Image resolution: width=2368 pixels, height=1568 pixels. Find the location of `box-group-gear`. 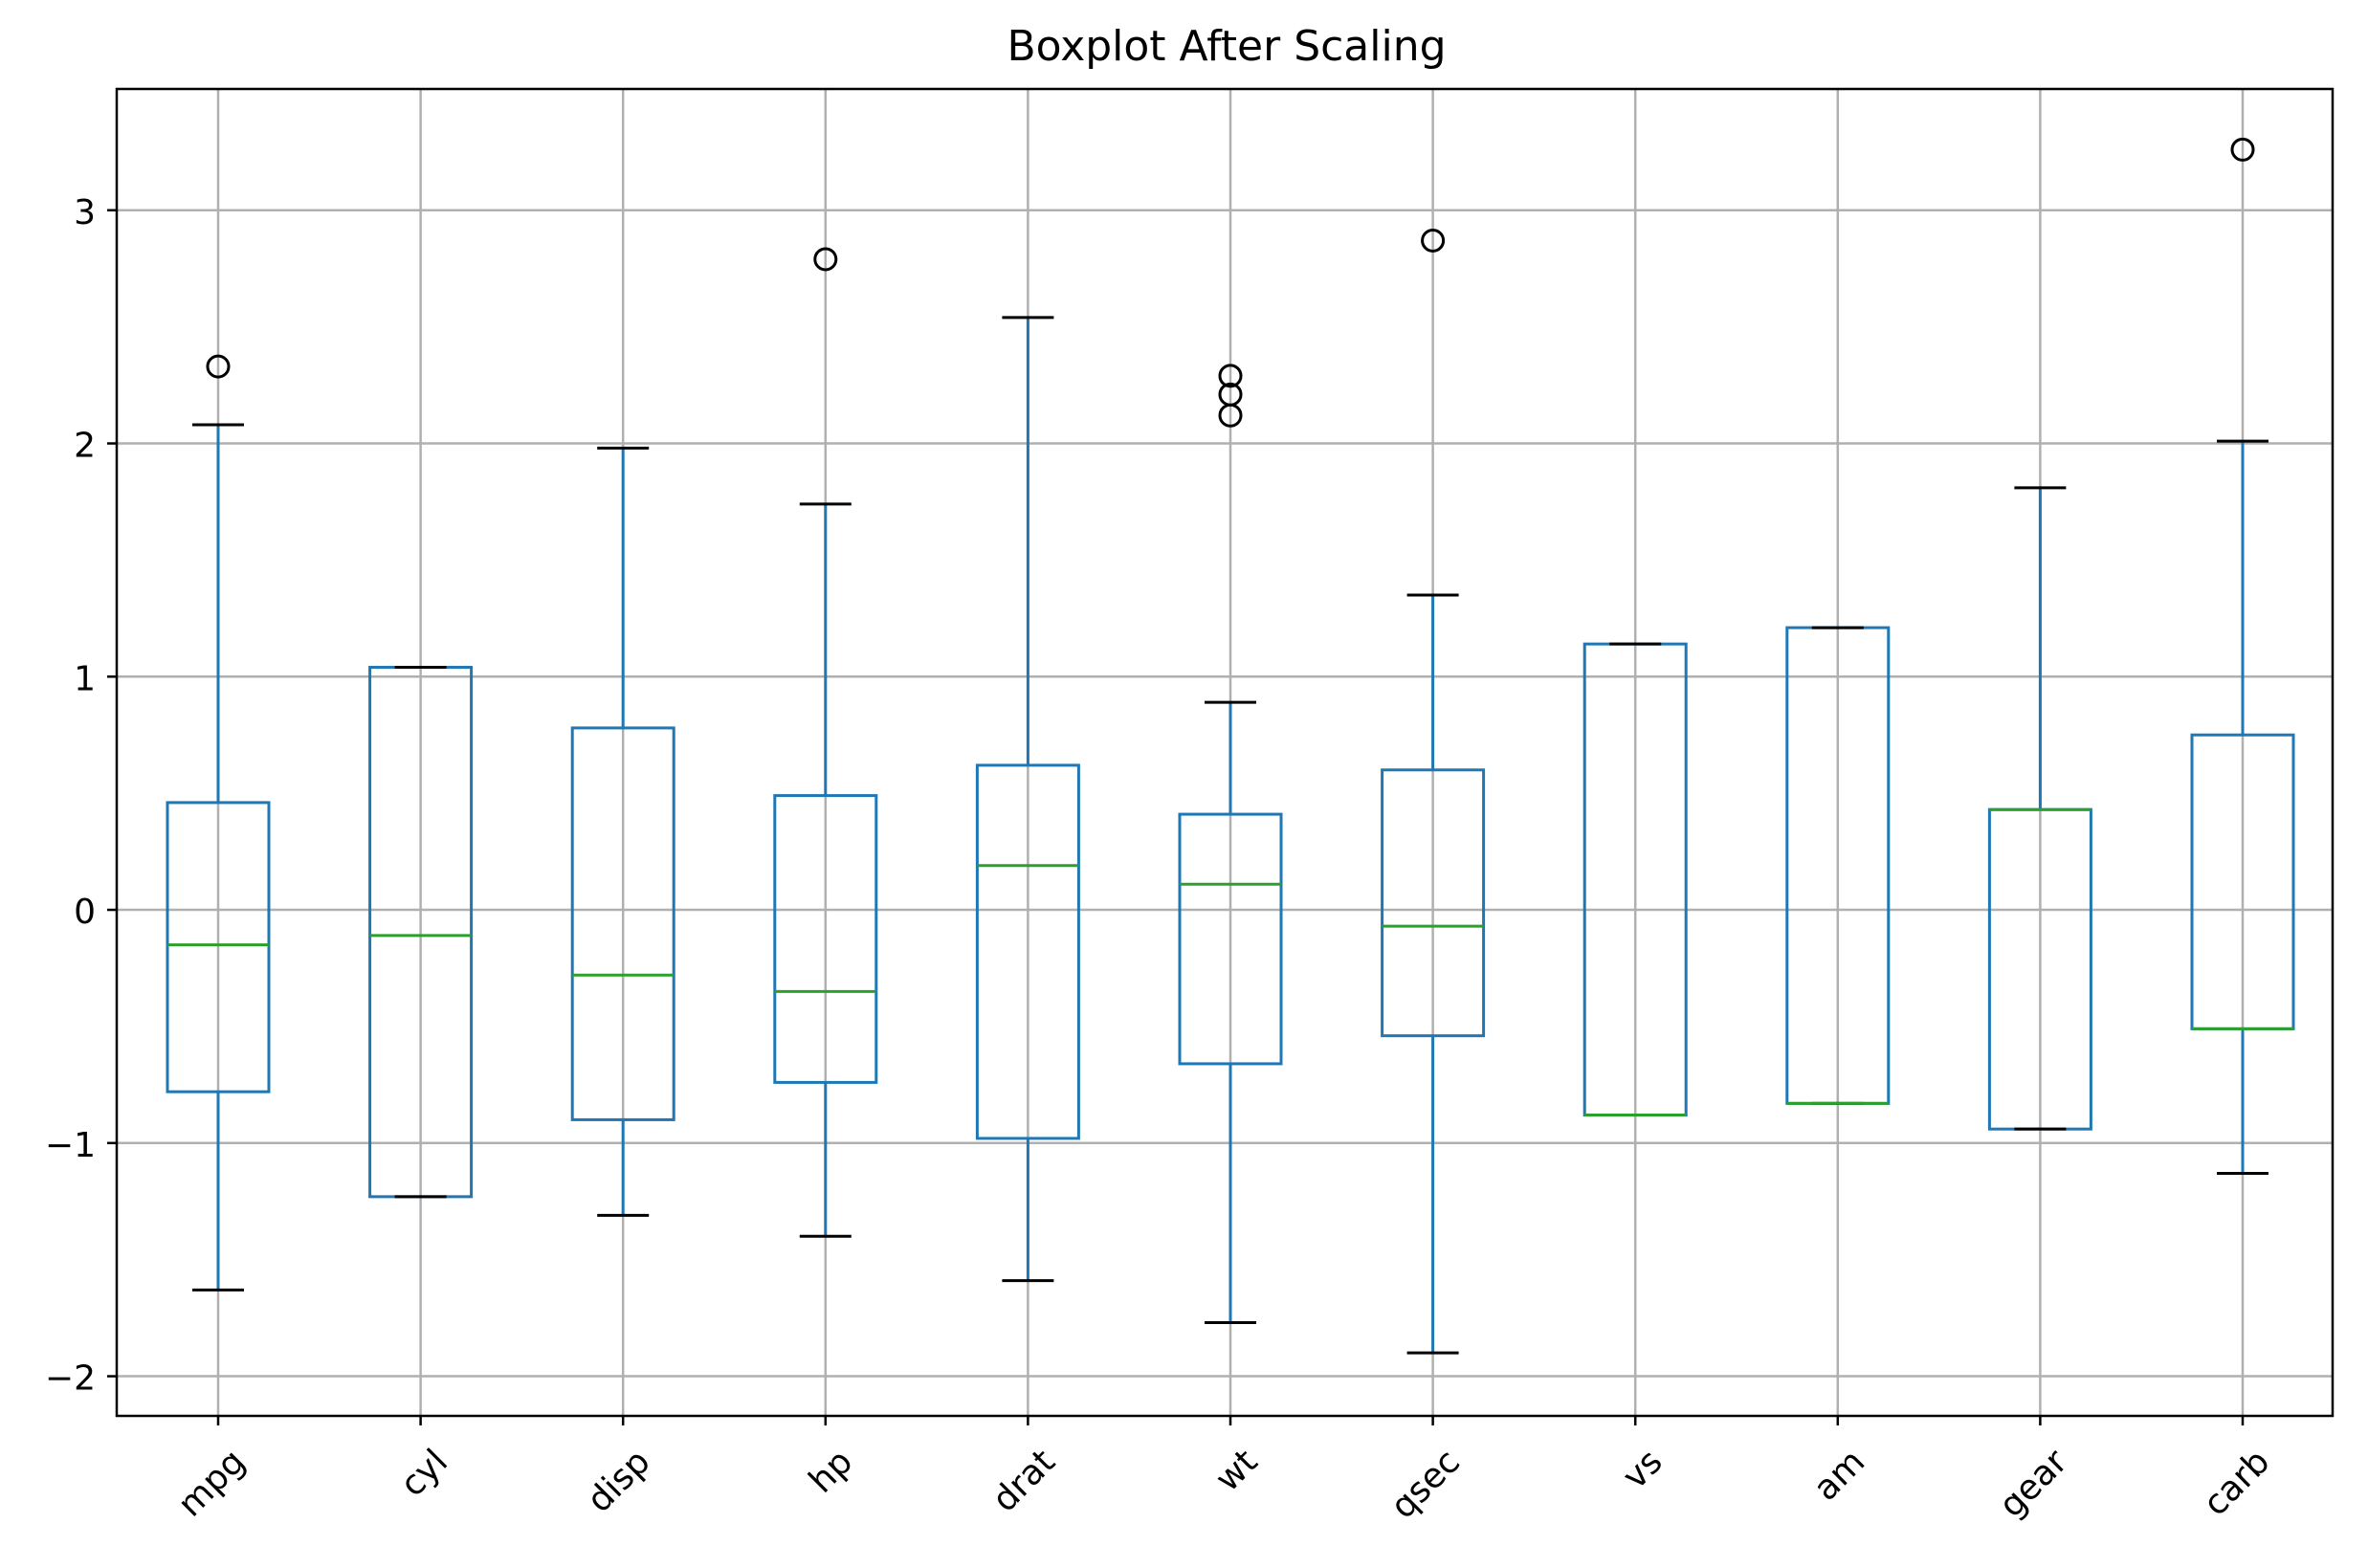

box-group-gear is located at coordinates (2039, 808).